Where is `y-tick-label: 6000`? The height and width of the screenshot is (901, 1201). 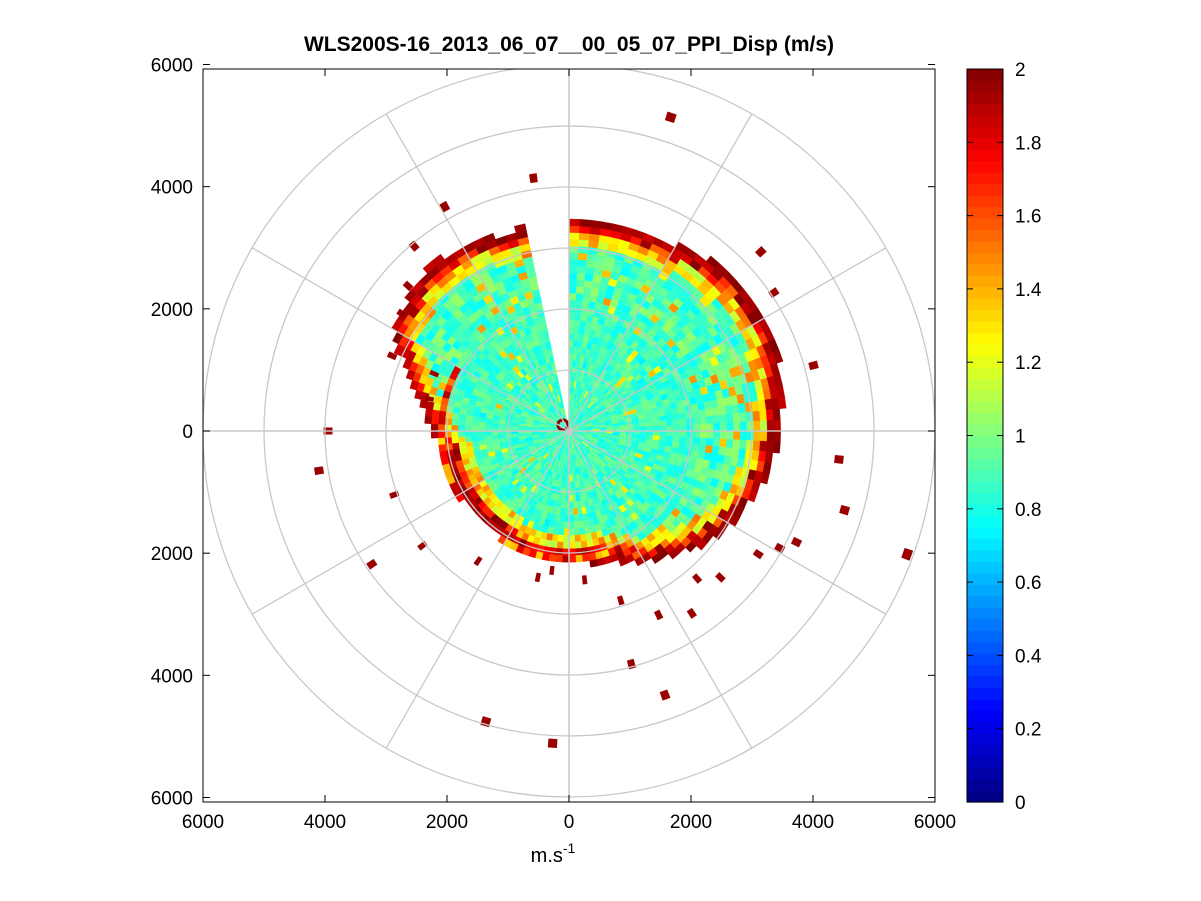
y-tick-label: 6000 is located at coordinates (172, 66).